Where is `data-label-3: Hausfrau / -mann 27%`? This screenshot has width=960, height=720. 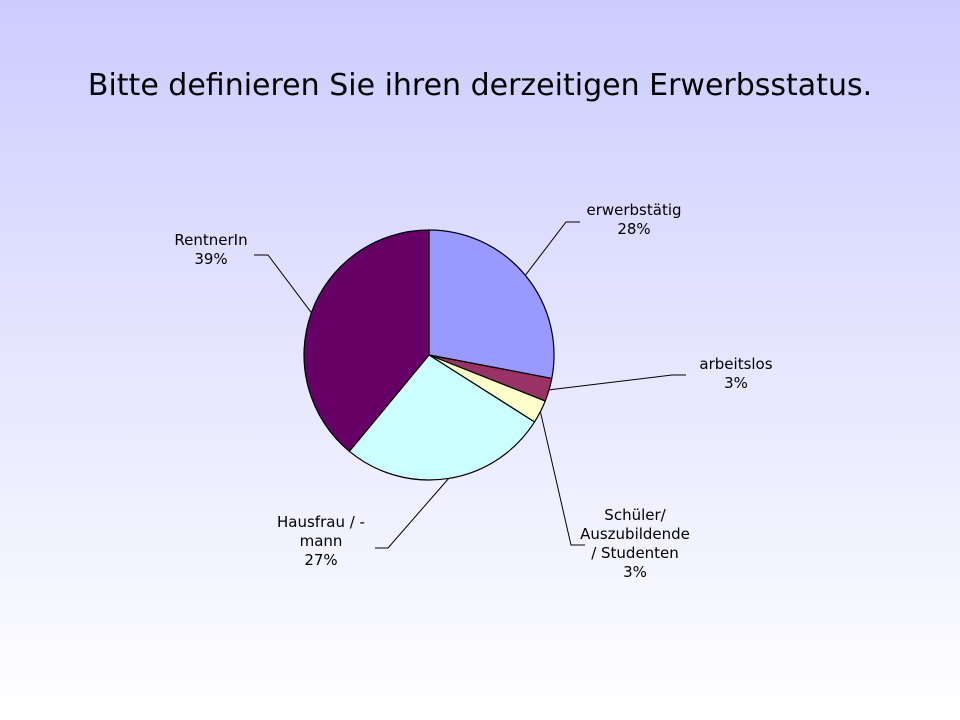 data-label-3: Hausfrau / -mann 27% is located at coordinates (321, 541).